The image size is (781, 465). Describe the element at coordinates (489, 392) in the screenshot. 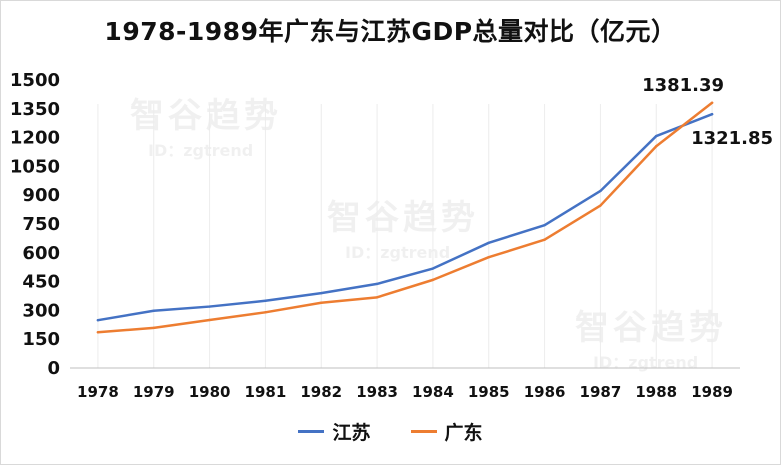

I see `x-tick-label: 1985` at that location.